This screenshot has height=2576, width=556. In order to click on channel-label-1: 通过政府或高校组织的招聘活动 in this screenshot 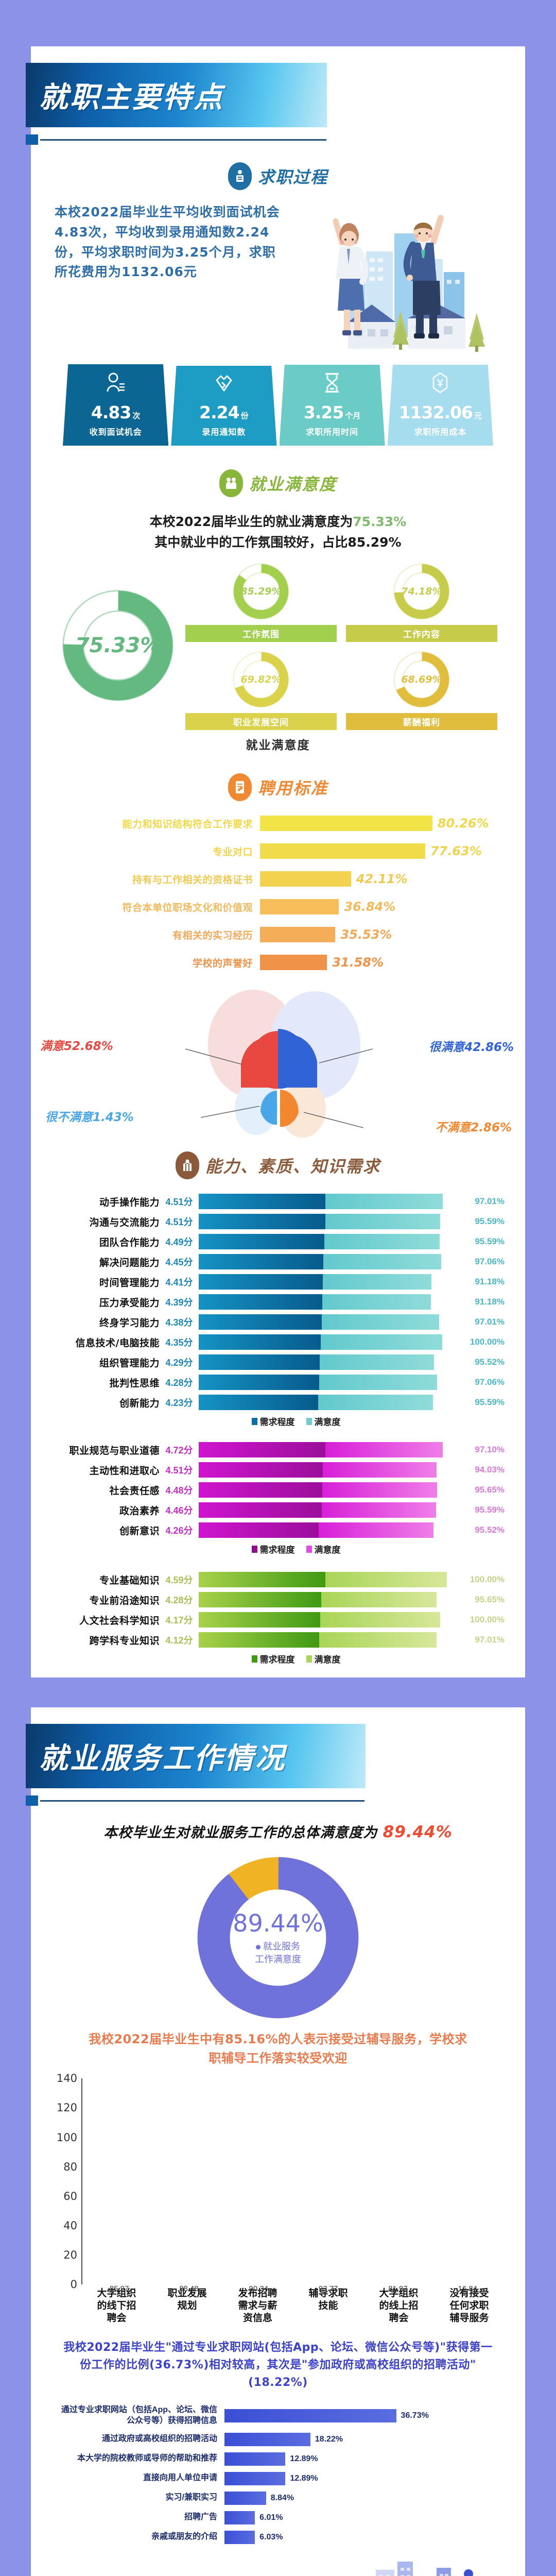, I will do `click(159, 2439)`.